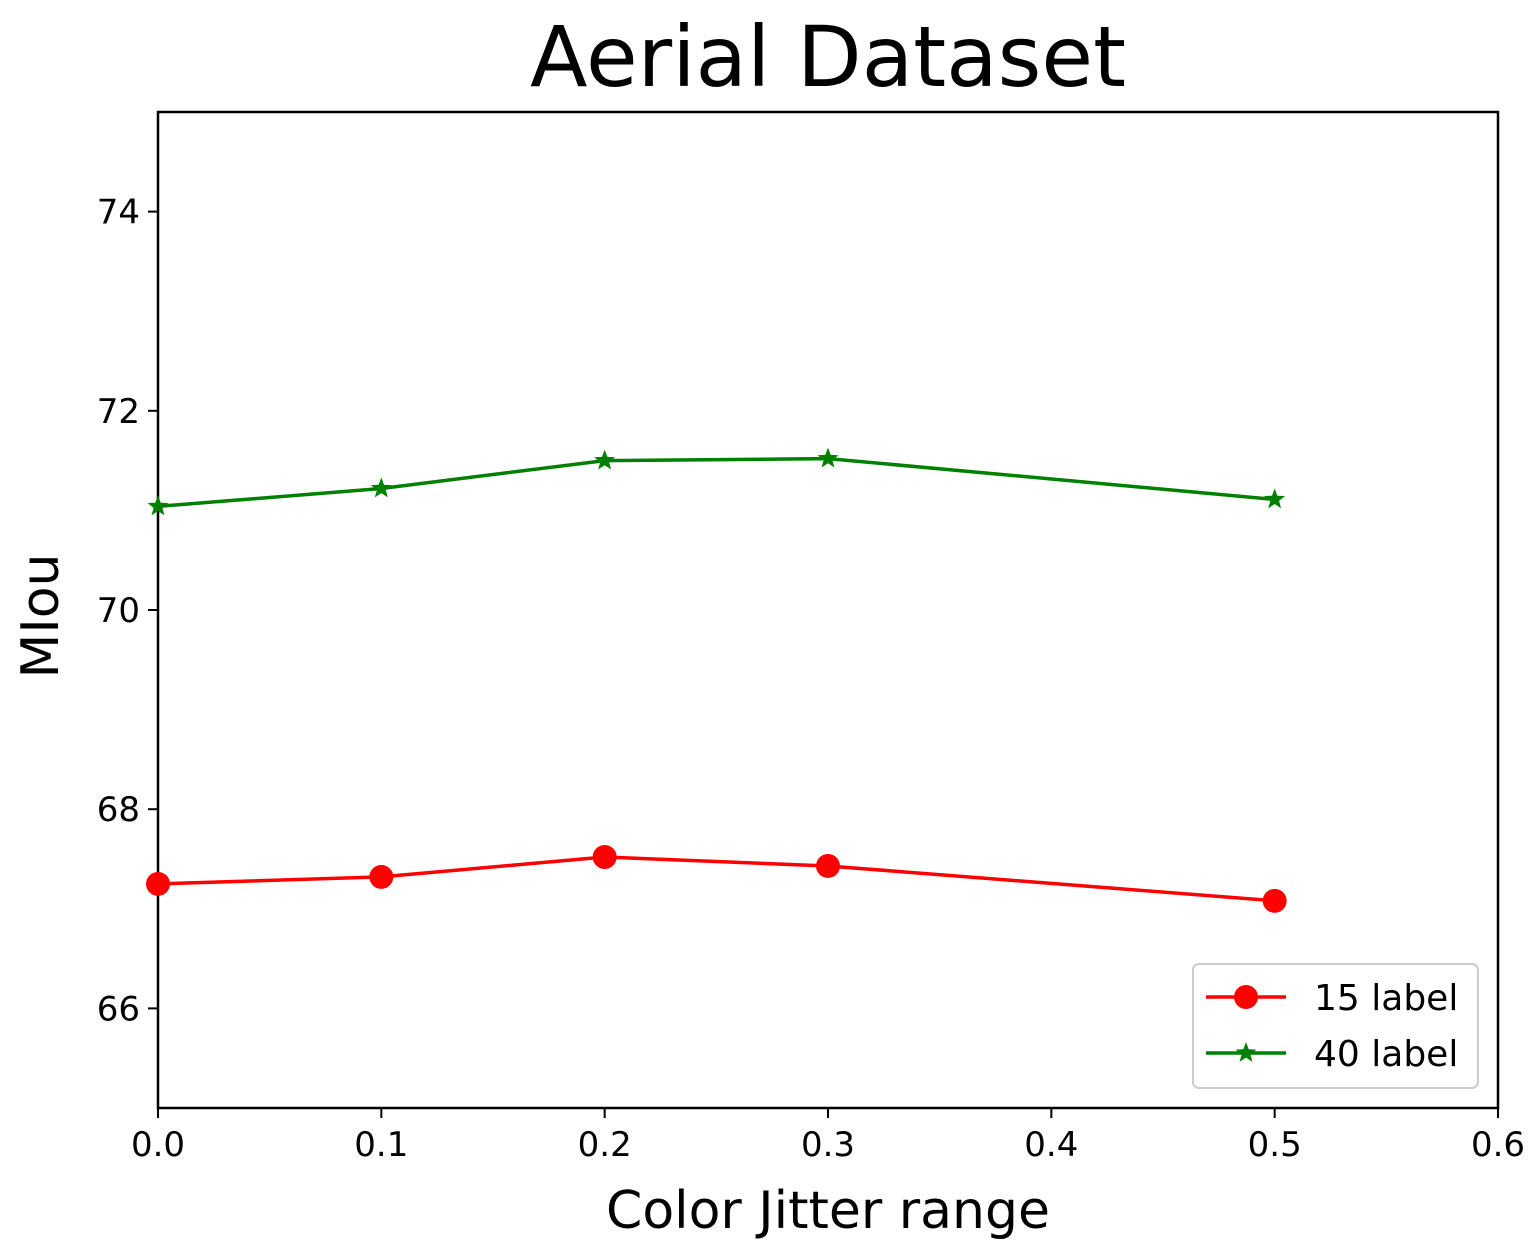 This screenshot has height=1259, width=1535. What do you see at coordinates (1275, 1145) in the screenshot?
I see `x-tick-label: 0.5` at bounding box center [1275, 1145].